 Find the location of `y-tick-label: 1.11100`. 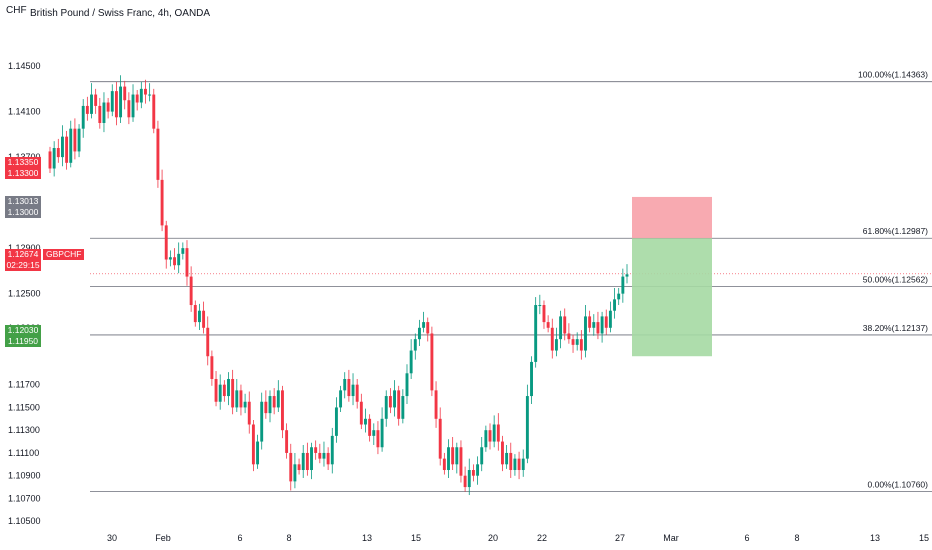

y-tick-label: 1.11100 is located at coordinates (23, 453).